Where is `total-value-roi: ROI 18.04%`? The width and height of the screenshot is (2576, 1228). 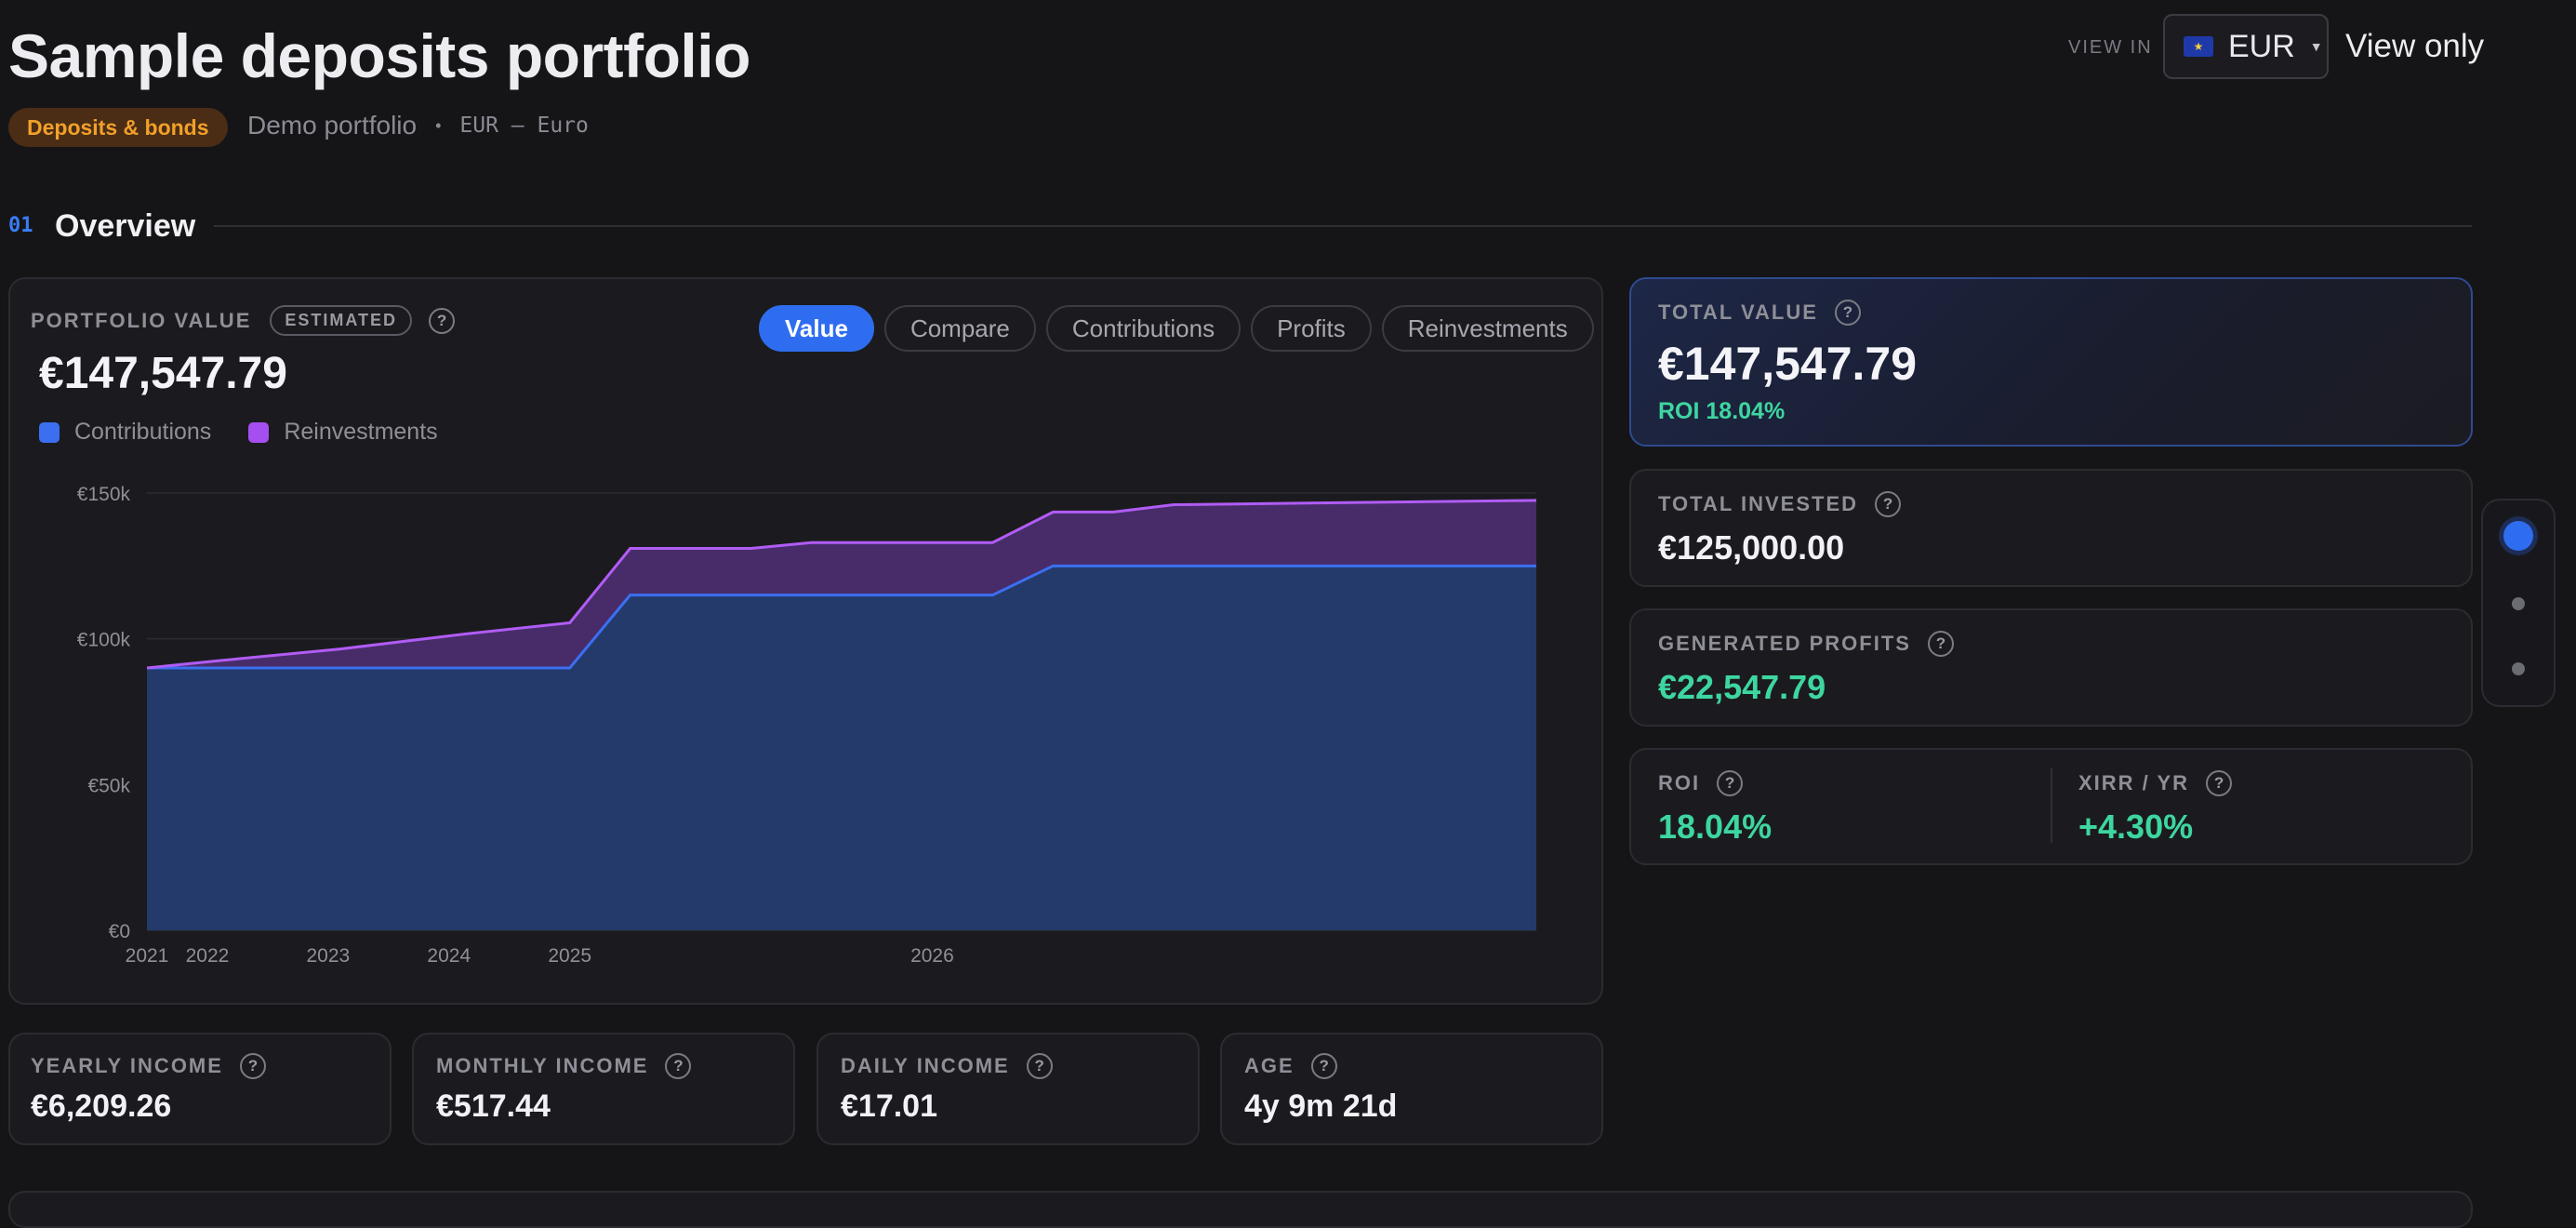 total-value-roi: ROI 18.04% is located at coordinates (1722, 411).